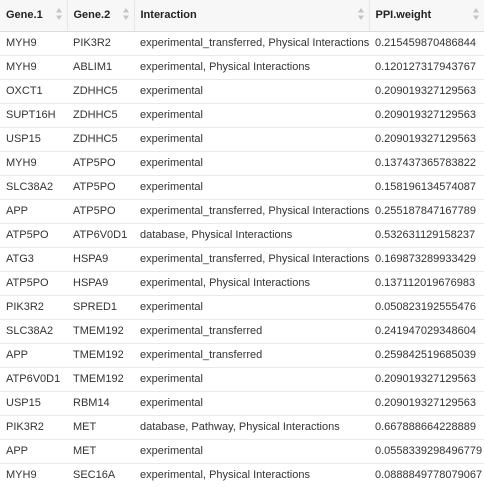  I want to click on table-row: MYH9 ATP5PO experimental 0.137437365783822, so click(242, 163).